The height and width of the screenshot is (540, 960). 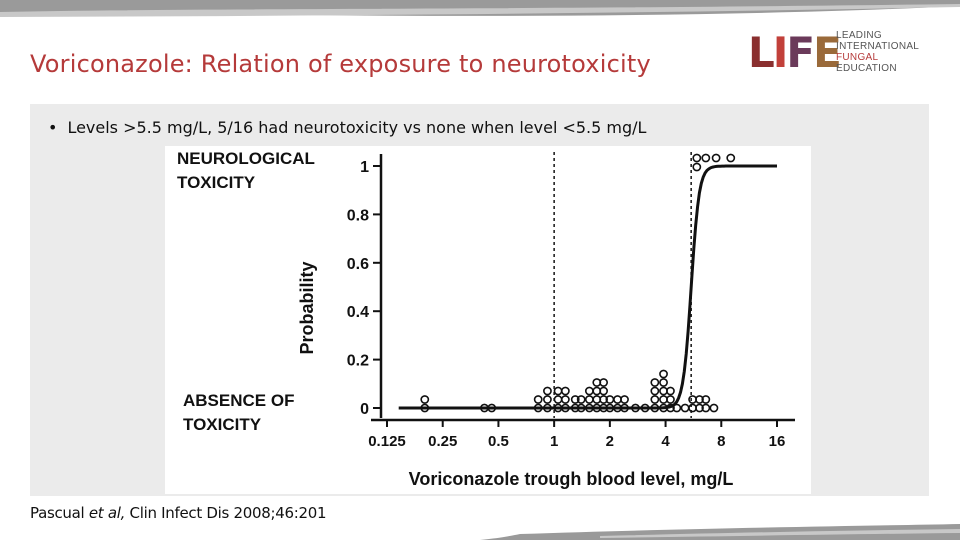 I want to click on x-tick-label: 0.5, so click(x=498, y=441).